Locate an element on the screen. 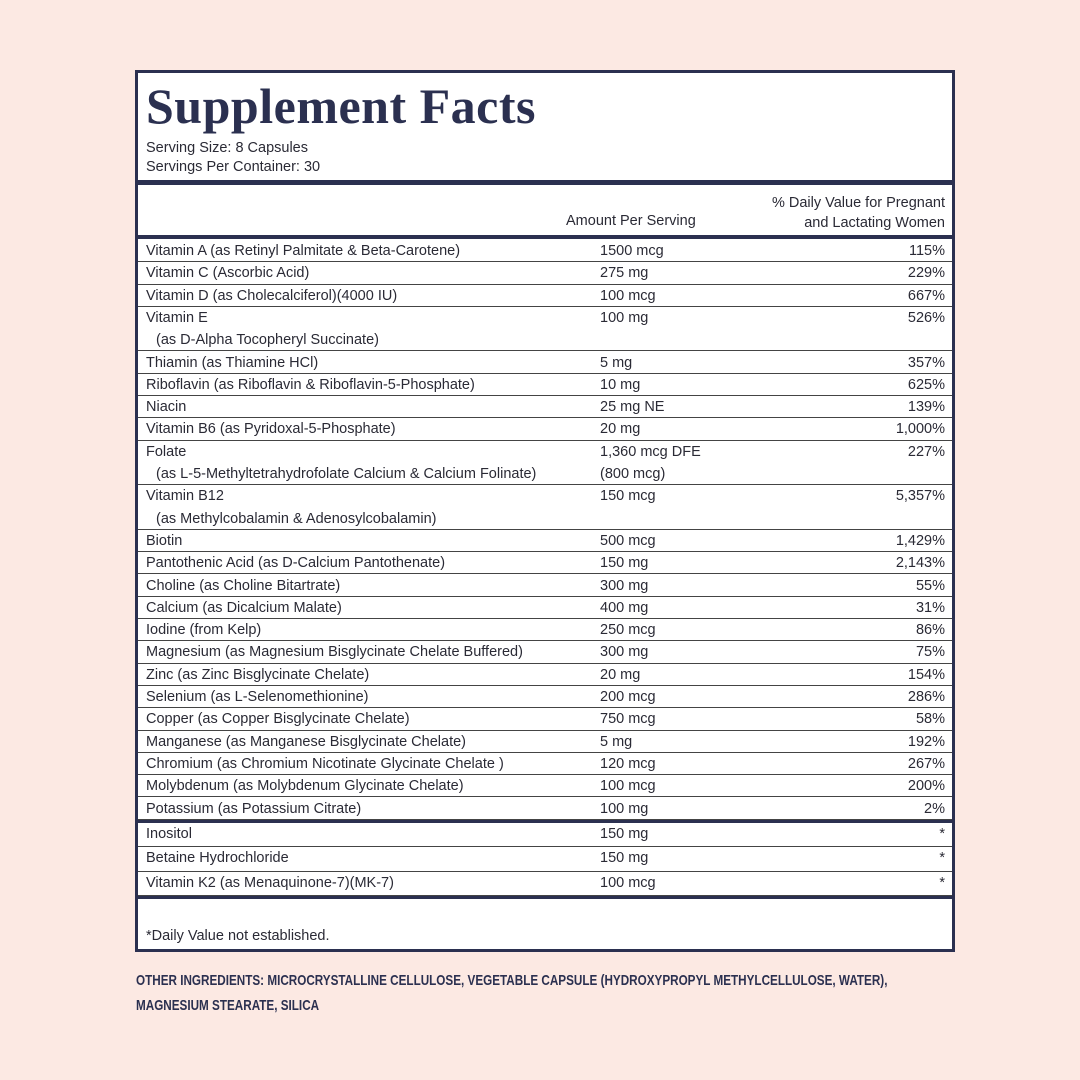  other-ingredients-label: OTHER INGREDIENTS: is located at coordinates (200, 980).